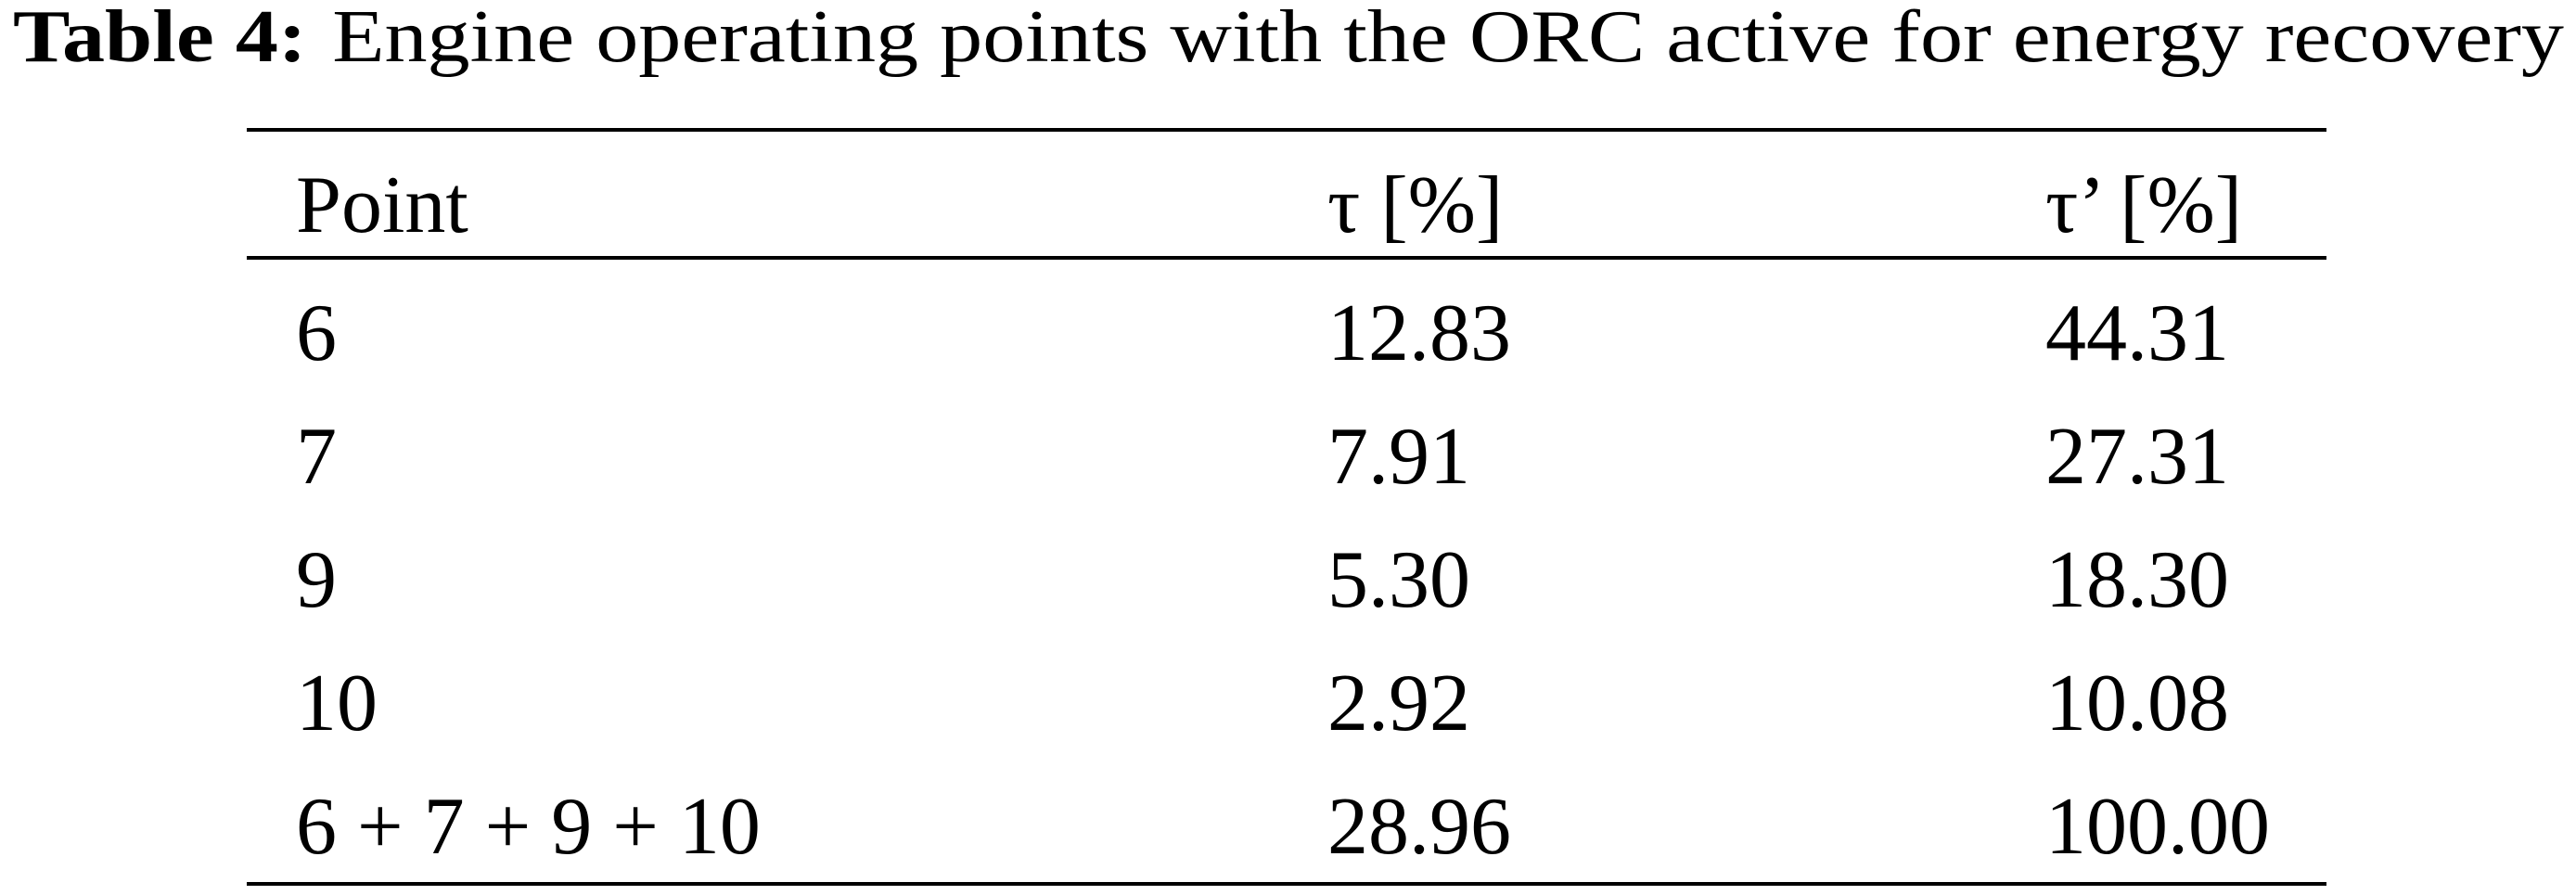  What do you see at coordinates (316, 580) in the screenshot?
I see `cell: 9` at bounding box center [316, 580].